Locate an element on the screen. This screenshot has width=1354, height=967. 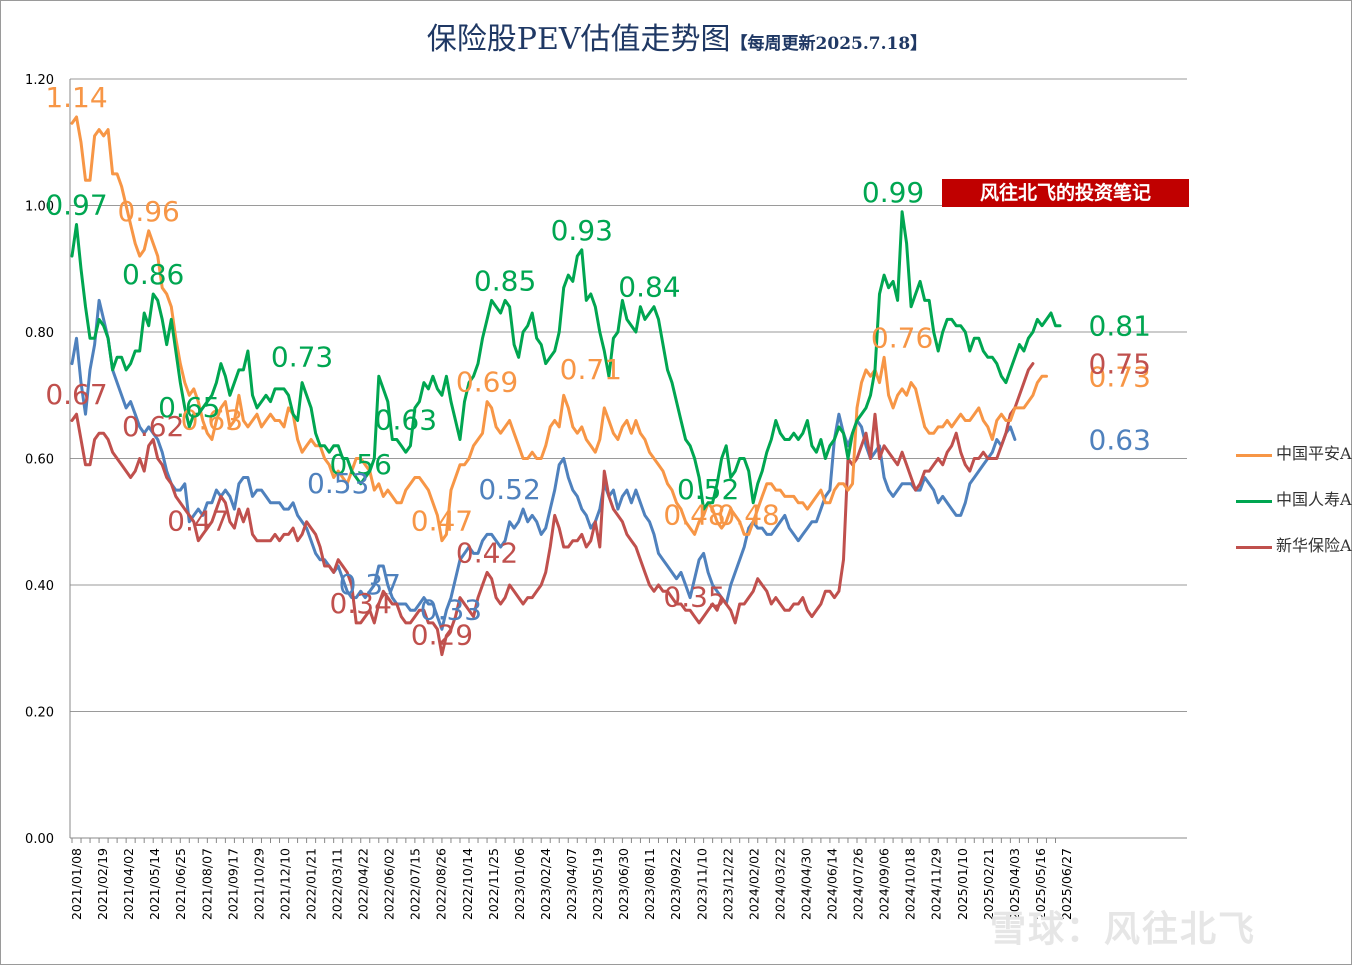
x-tick-label: 2023/06/30 is located at coordinates (623, 884).